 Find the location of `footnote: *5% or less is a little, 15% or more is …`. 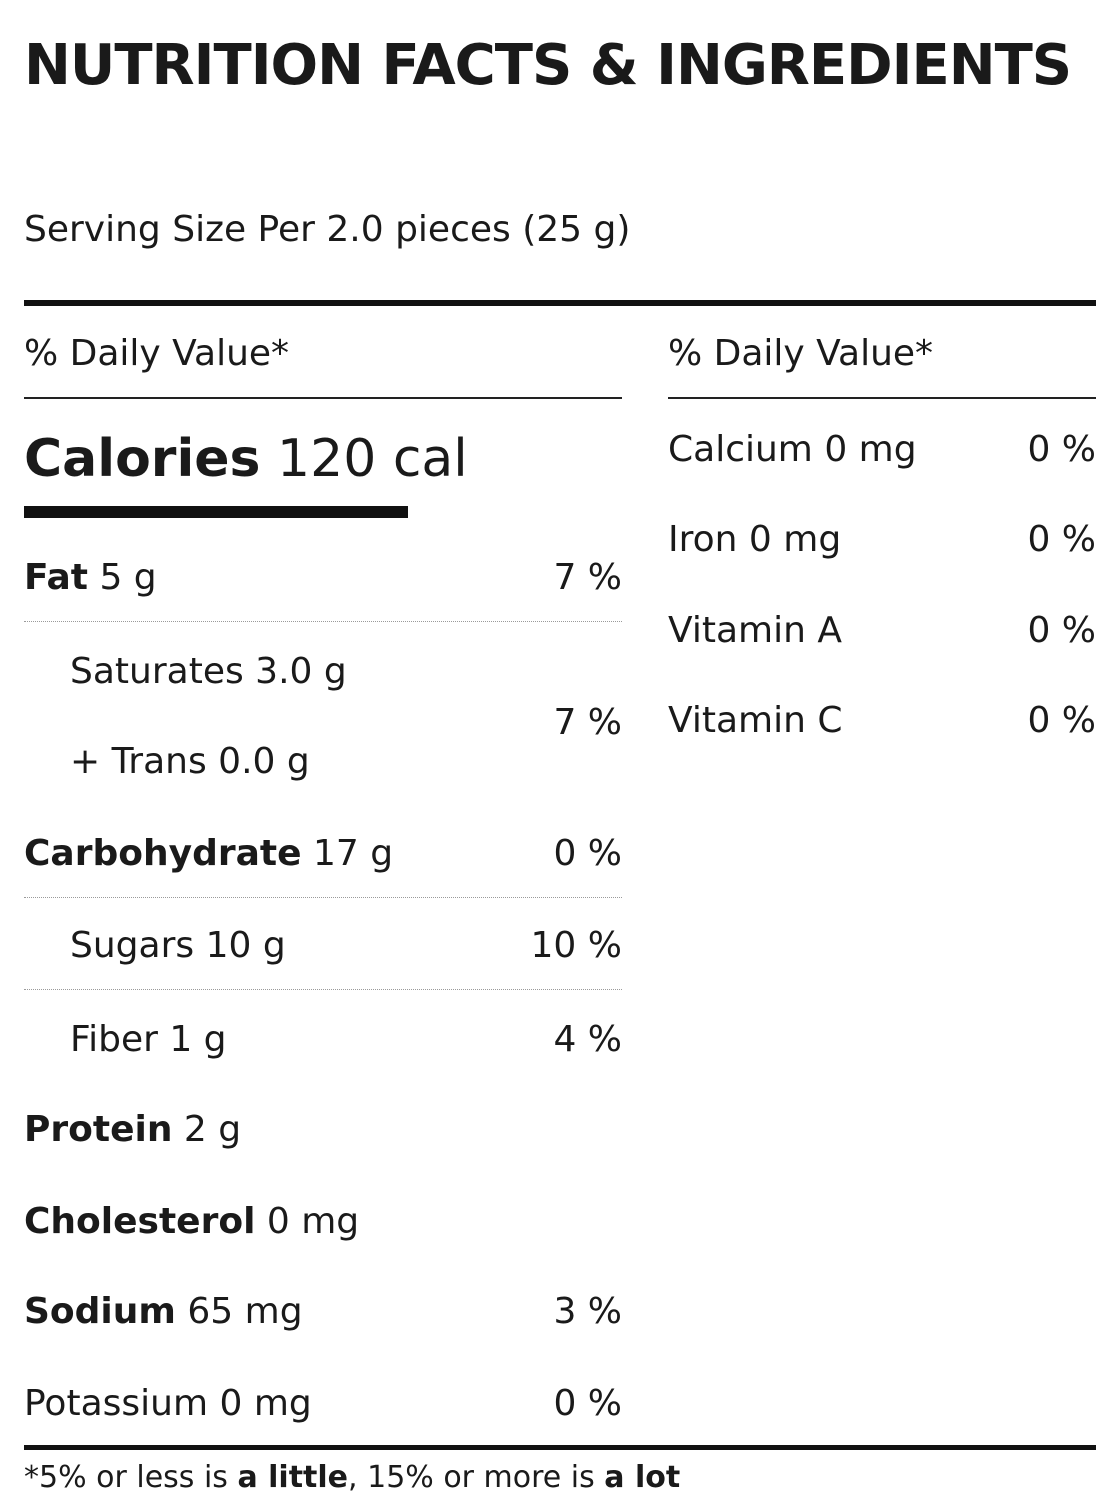

footnote: *5% or less is a little, 15% or more is … is located at coordinates (352, 1478).